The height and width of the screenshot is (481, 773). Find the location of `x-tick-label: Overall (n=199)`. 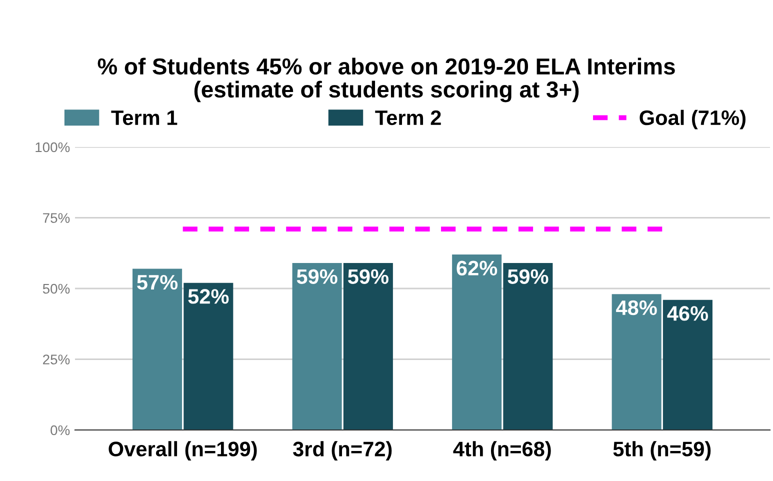

x-tick-label: Overall (n=199) is located at coordinates (182, 451).